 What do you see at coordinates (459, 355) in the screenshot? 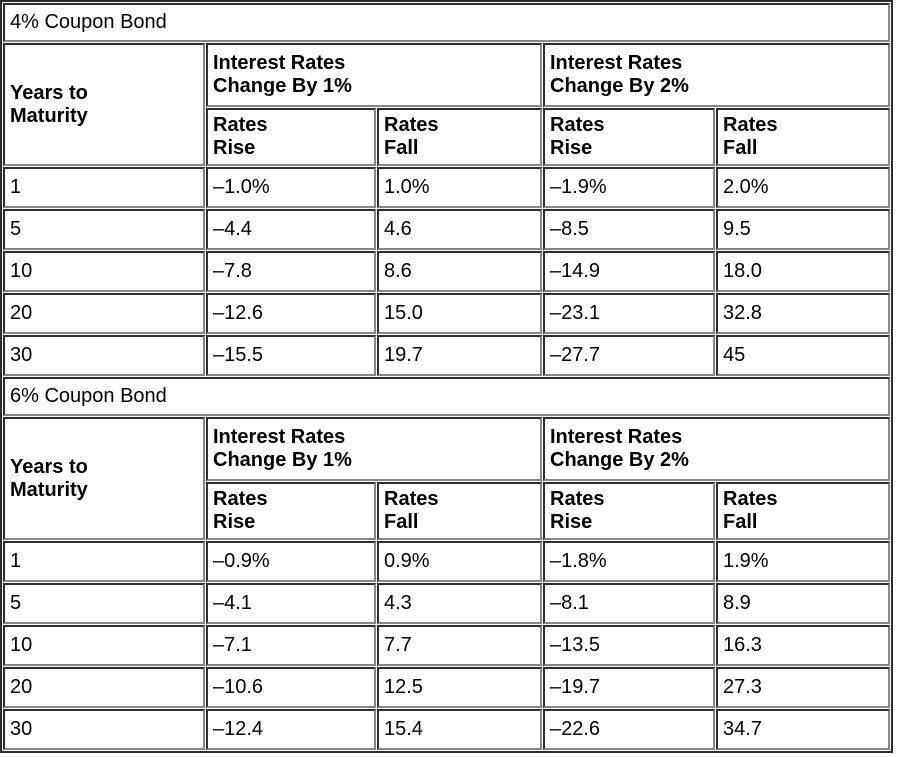
I see `value-cell: 19.7` at bounding box center [459, 355].